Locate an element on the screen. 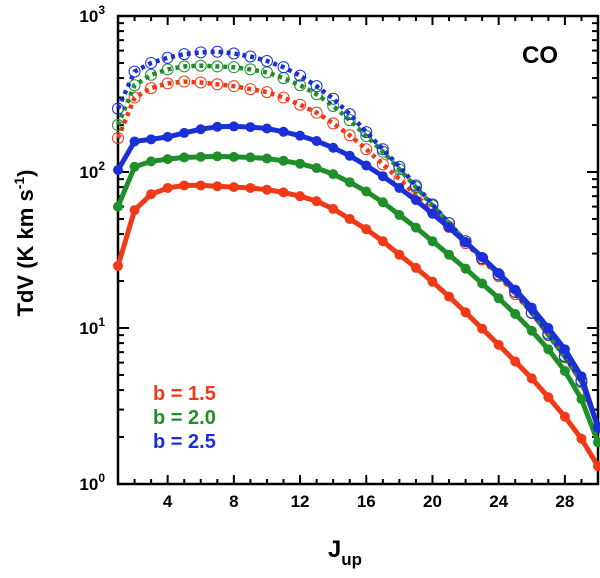  y-axis-title-sup: -1 is located at coordinates (19, 183).